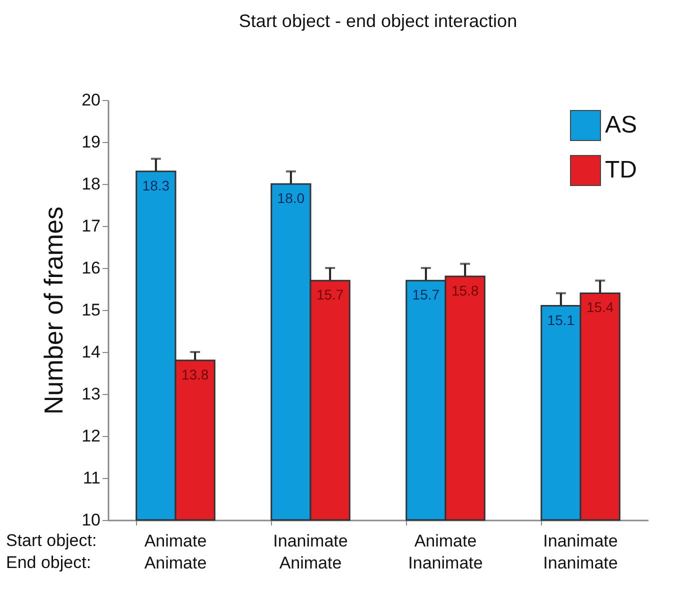  I want to click on y-tick-label: 12, so click(91, 436).